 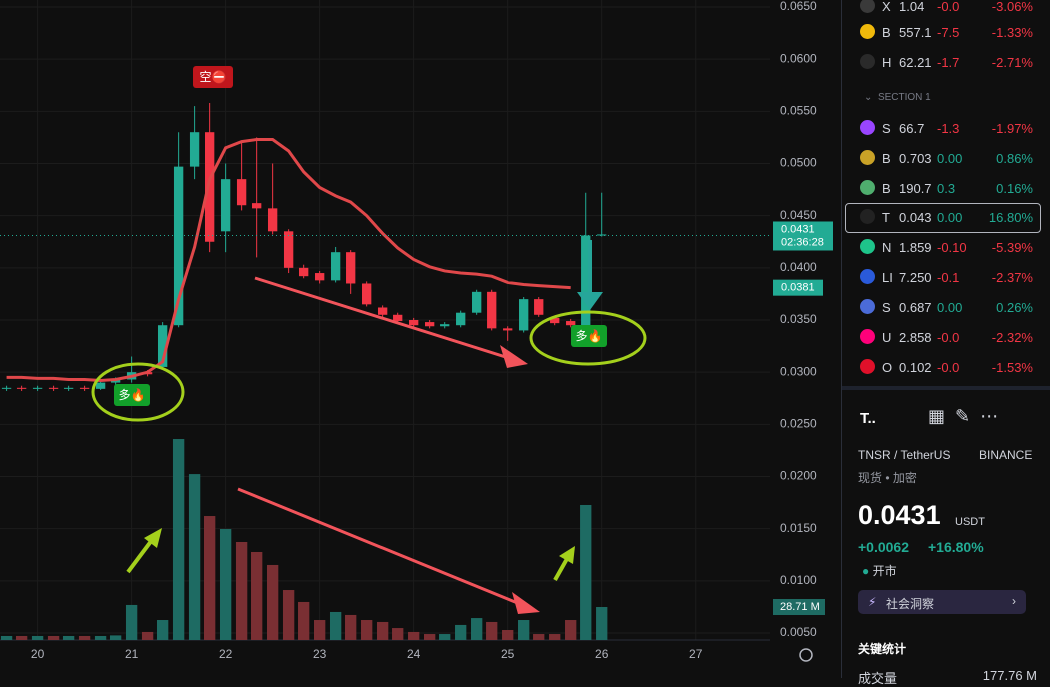 What do you see at coordinates (806, 655) in the screenshot?
I see `settings-icon` at bounding box center [806, 655].